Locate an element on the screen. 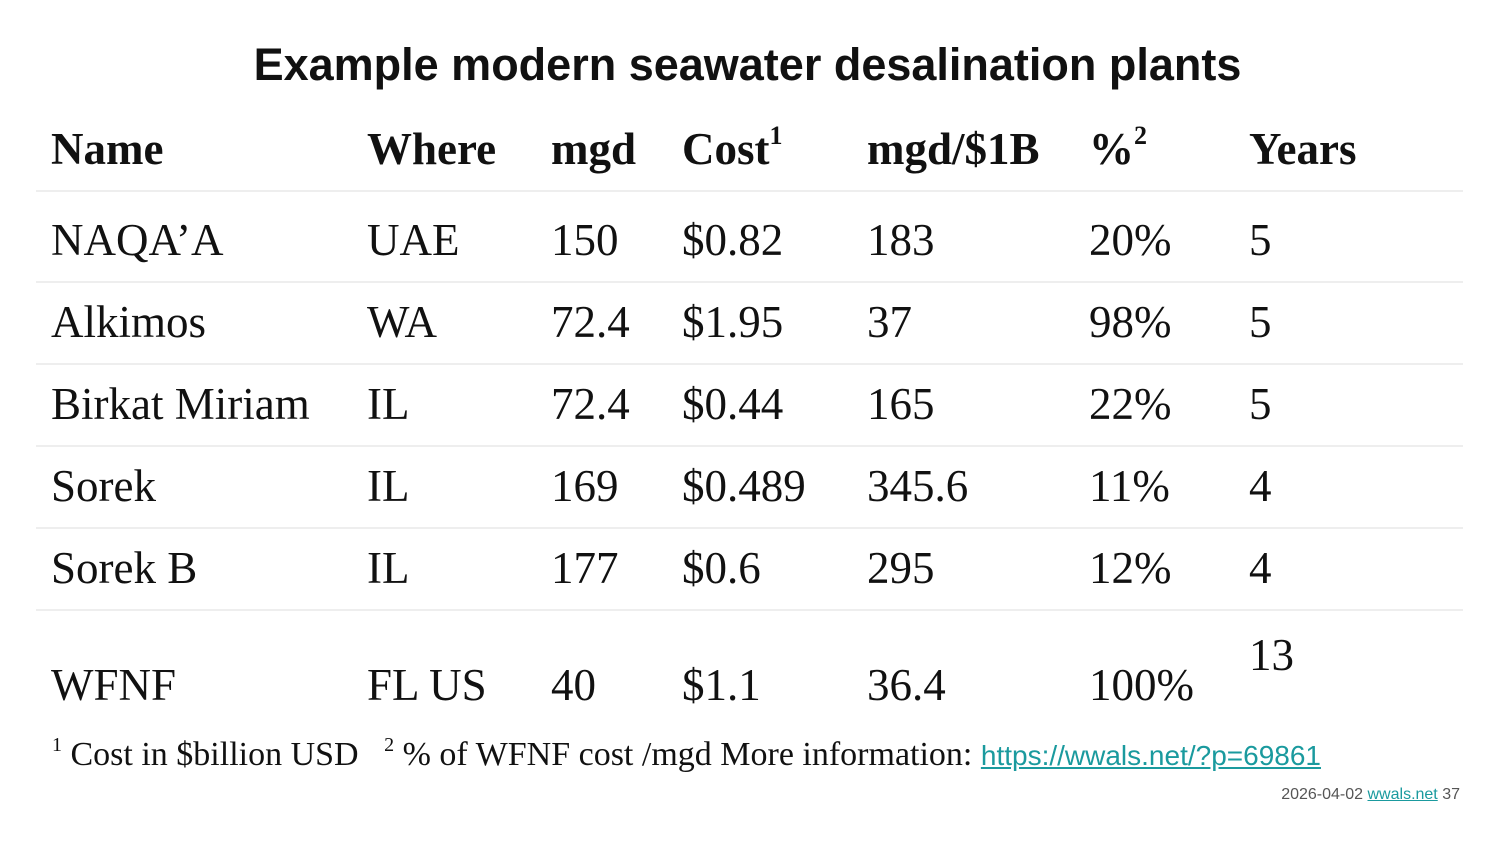  header-cost: Cost1 is located at coordinates (732, 148).